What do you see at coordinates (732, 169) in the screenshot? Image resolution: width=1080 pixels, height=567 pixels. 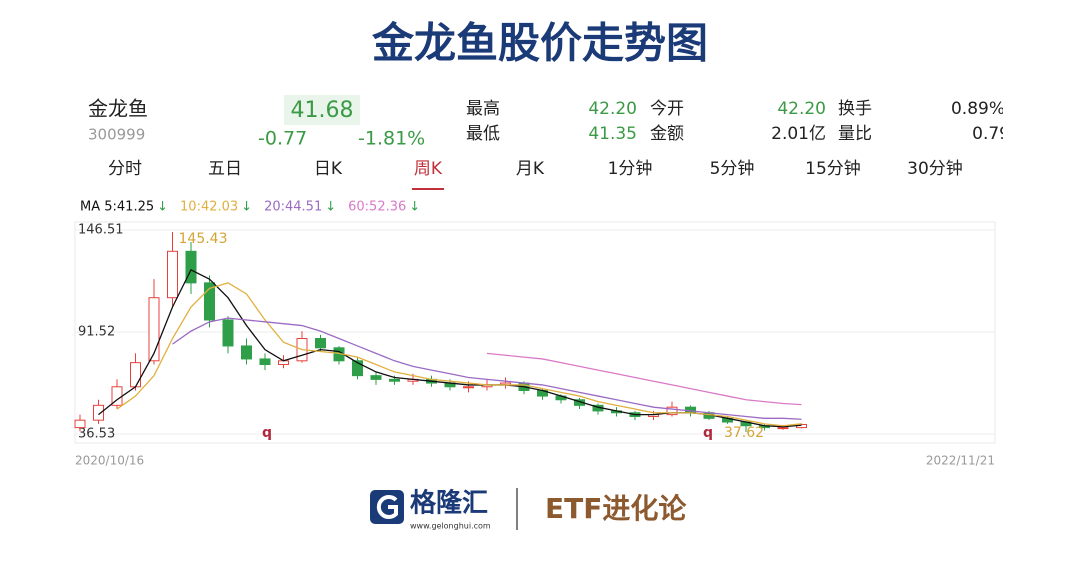 I see `tab: 5分钟` at bounding box center [732, 169].